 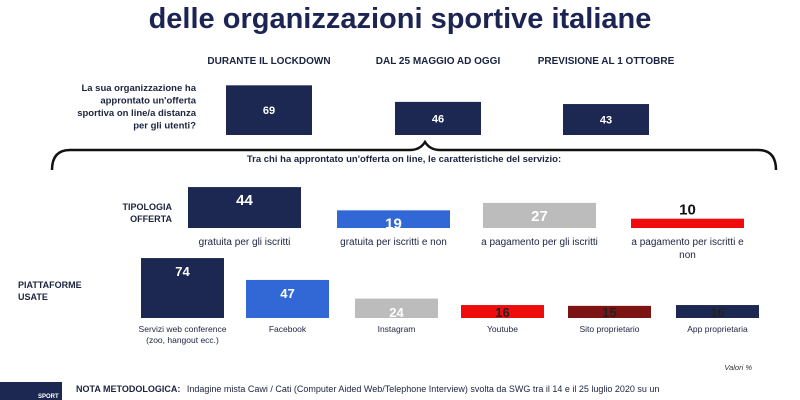 What do you see at coordinates (50, 285) in the screenshot?
I see `row-label: PIATTAFORME` at bounding box center [50, 285].